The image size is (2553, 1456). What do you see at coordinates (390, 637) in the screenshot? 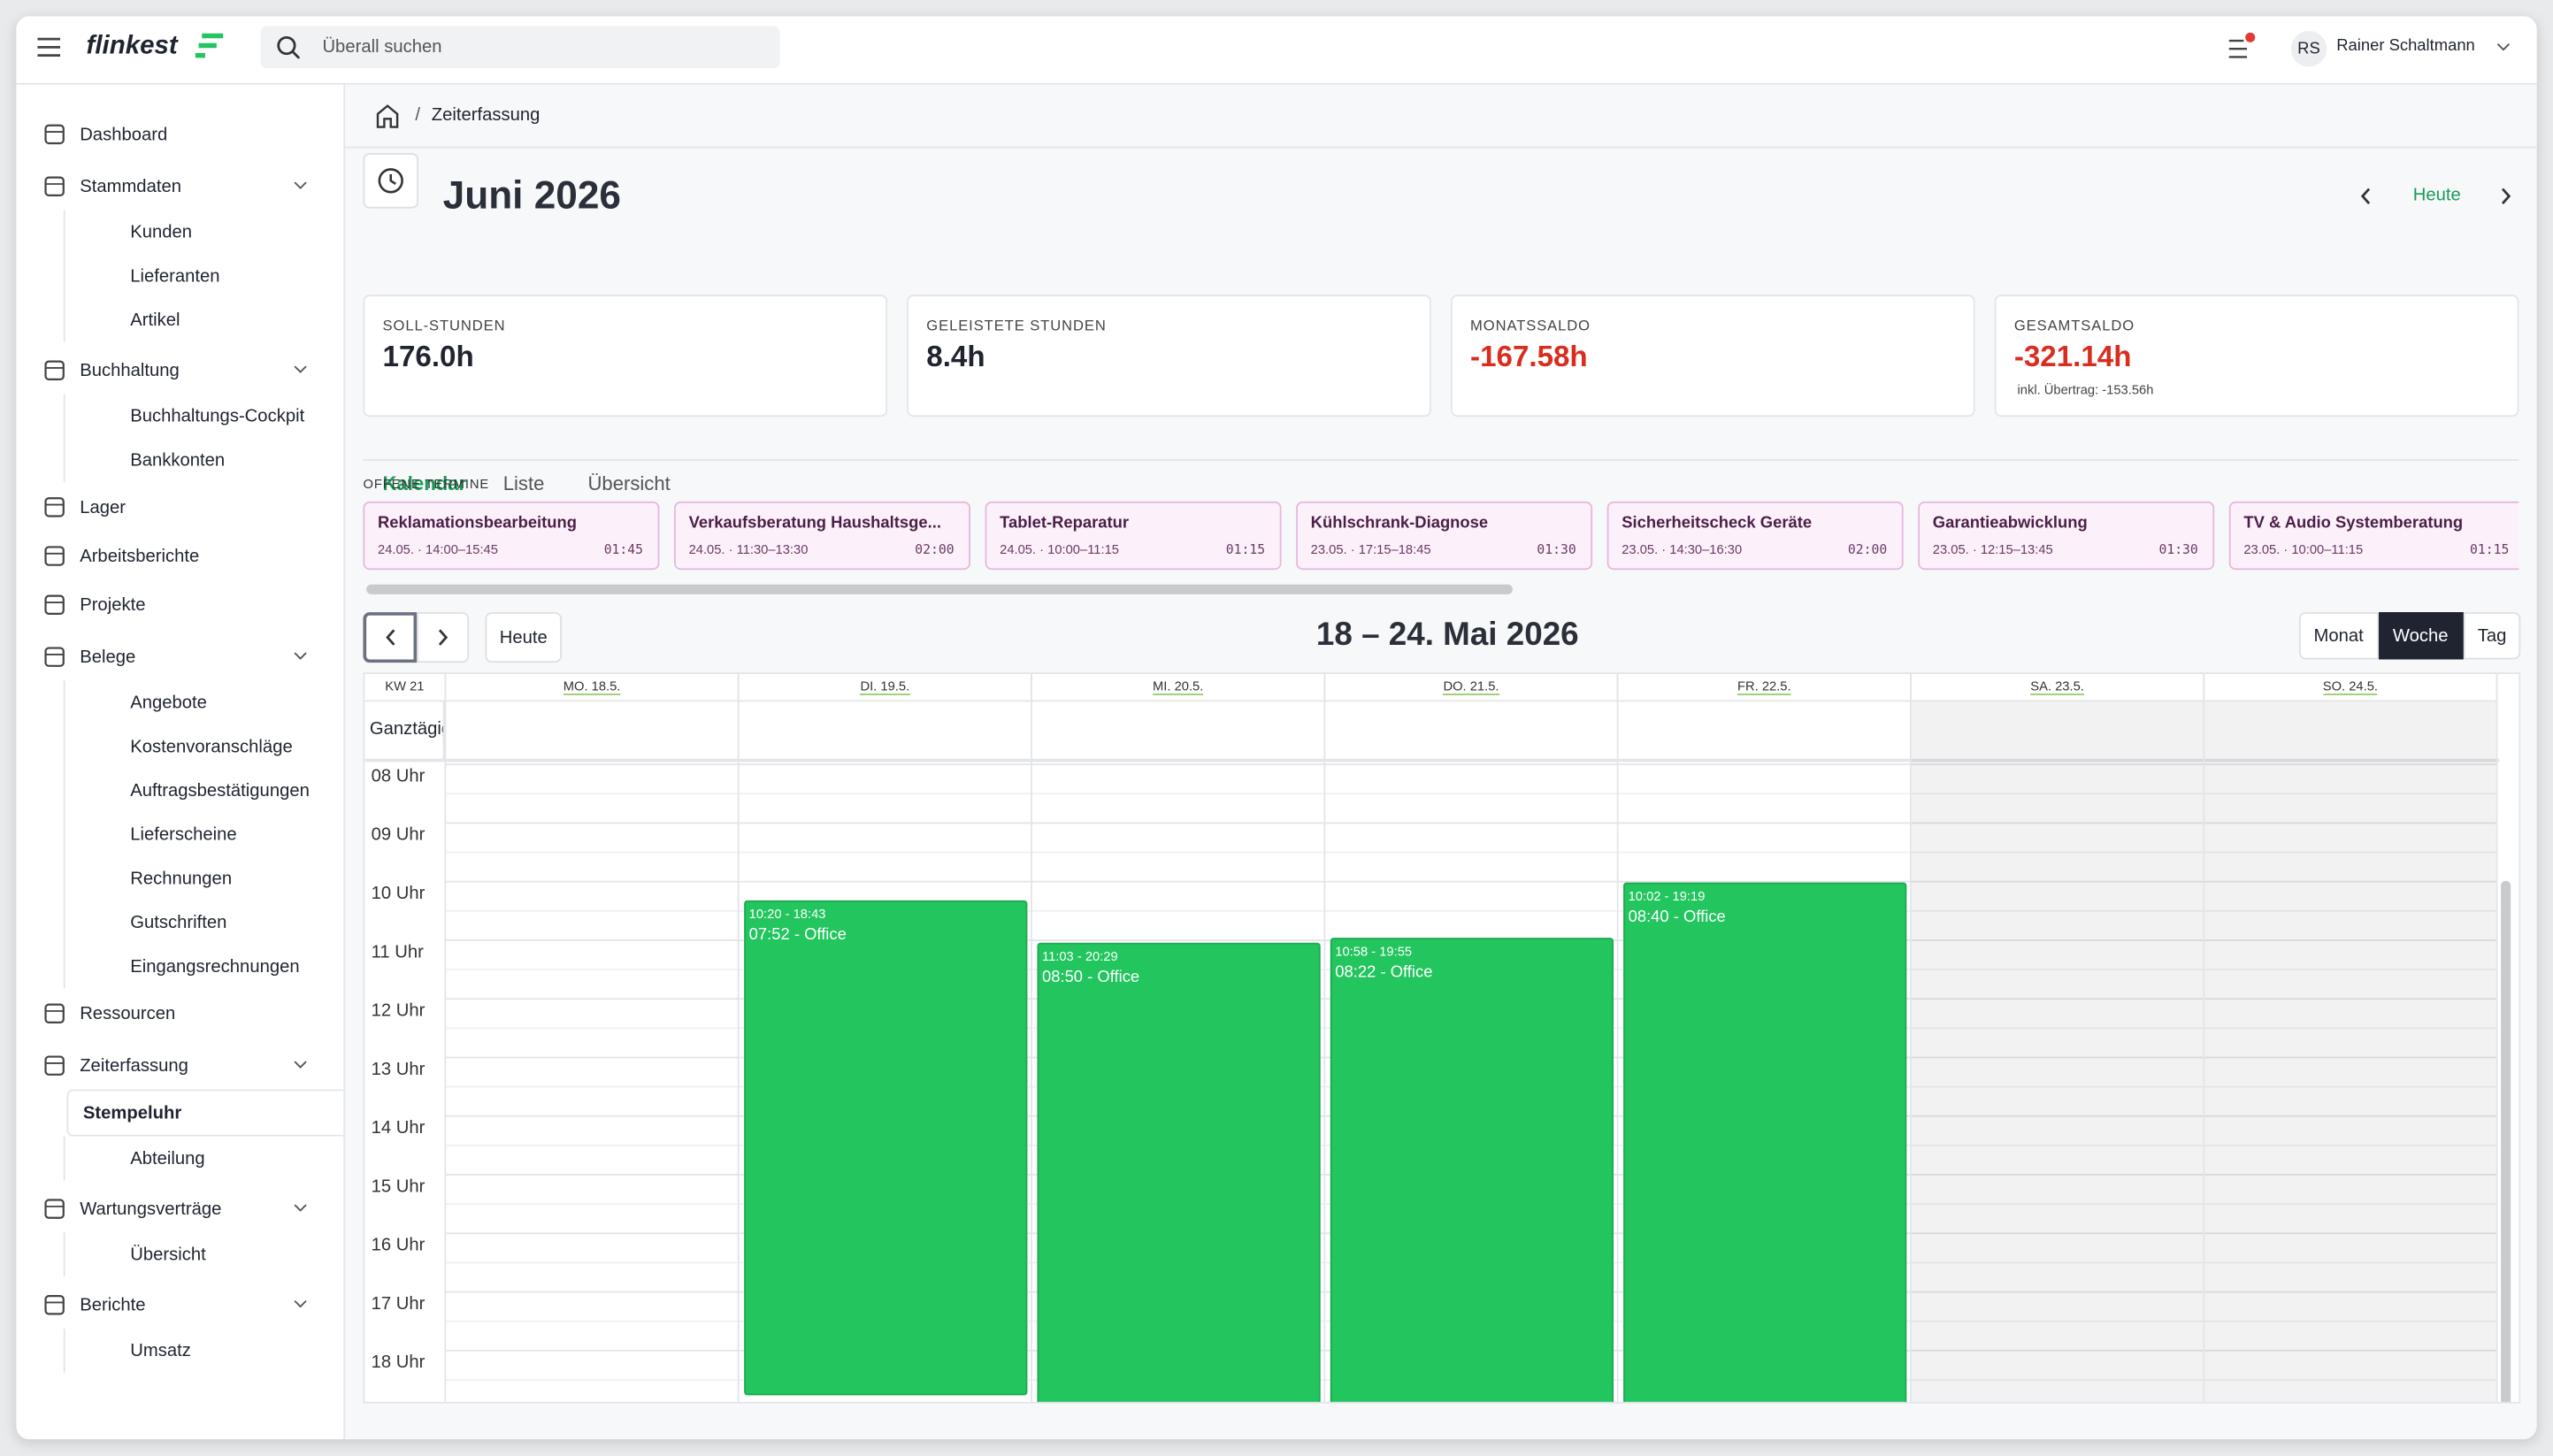
I see `prev-week` at bounding box center [390, 637].